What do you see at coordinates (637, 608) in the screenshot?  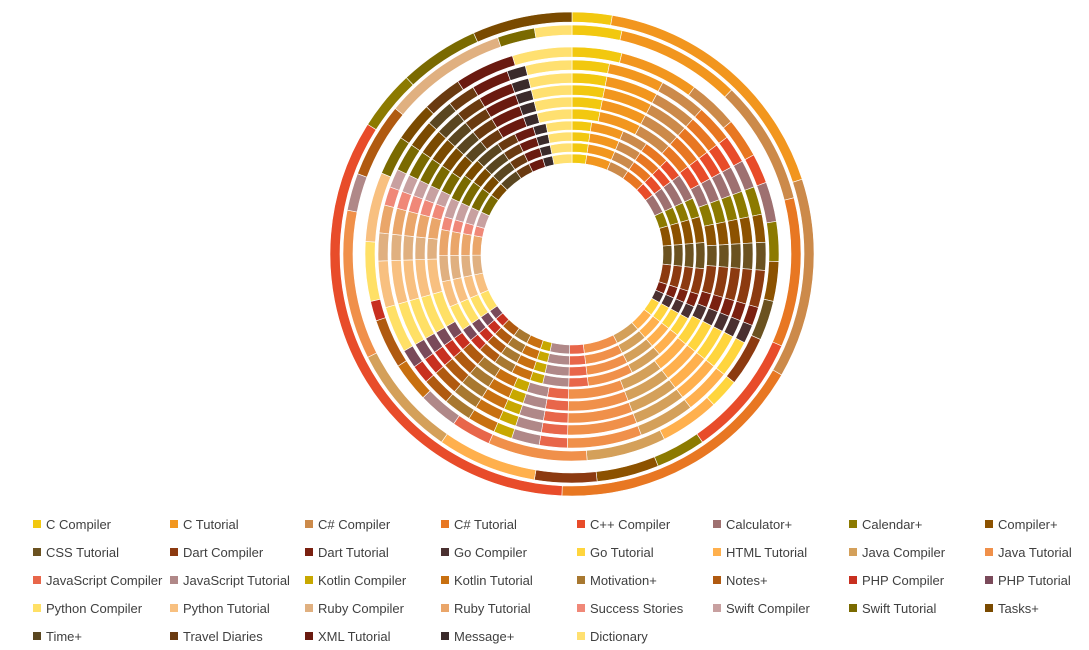 I see `legend-label: Success Stories` at bounding box center [637, 608].